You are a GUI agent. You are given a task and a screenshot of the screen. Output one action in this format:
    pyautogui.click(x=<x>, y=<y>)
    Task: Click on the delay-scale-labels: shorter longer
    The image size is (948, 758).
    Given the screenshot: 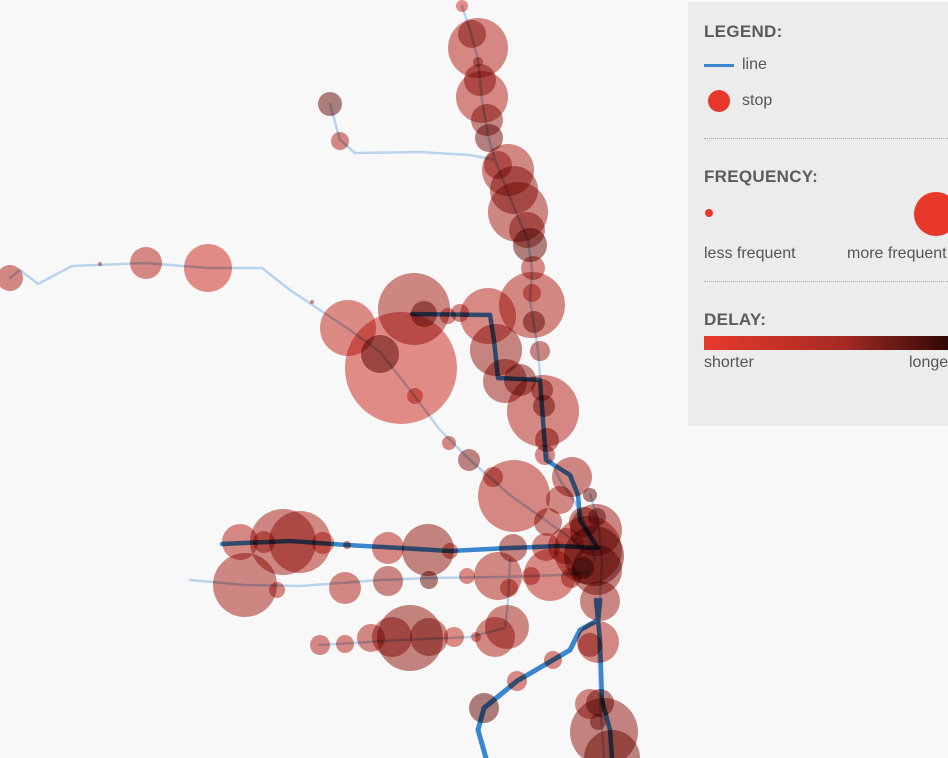 What is the action you would take?
    pyautogui.click(x=826, y=366)
    